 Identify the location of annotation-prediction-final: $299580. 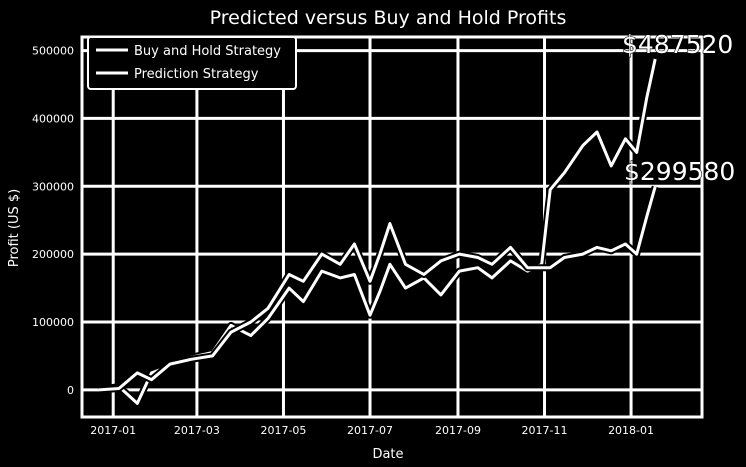
(679, 171).